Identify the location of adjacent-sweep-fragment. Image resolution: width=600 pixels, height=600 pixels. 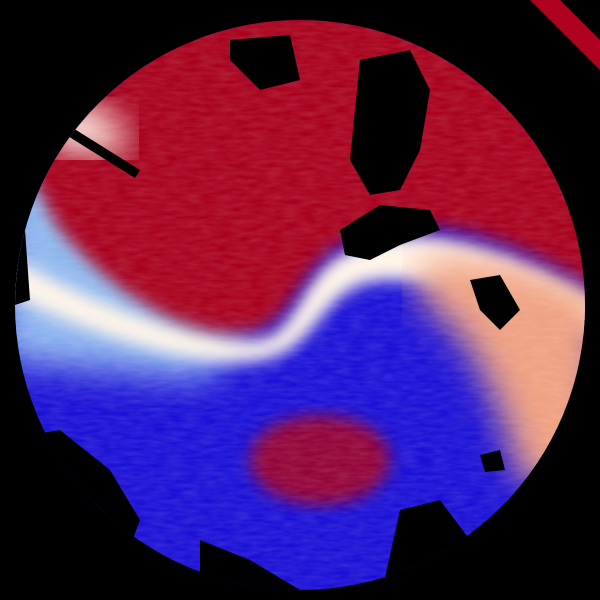
(565, 35).